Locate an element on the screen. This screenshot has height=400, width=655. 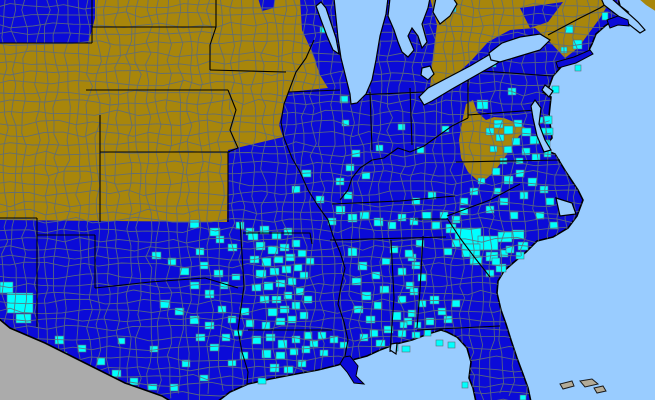
bahamas-islands is located at coordinates (583, 386).